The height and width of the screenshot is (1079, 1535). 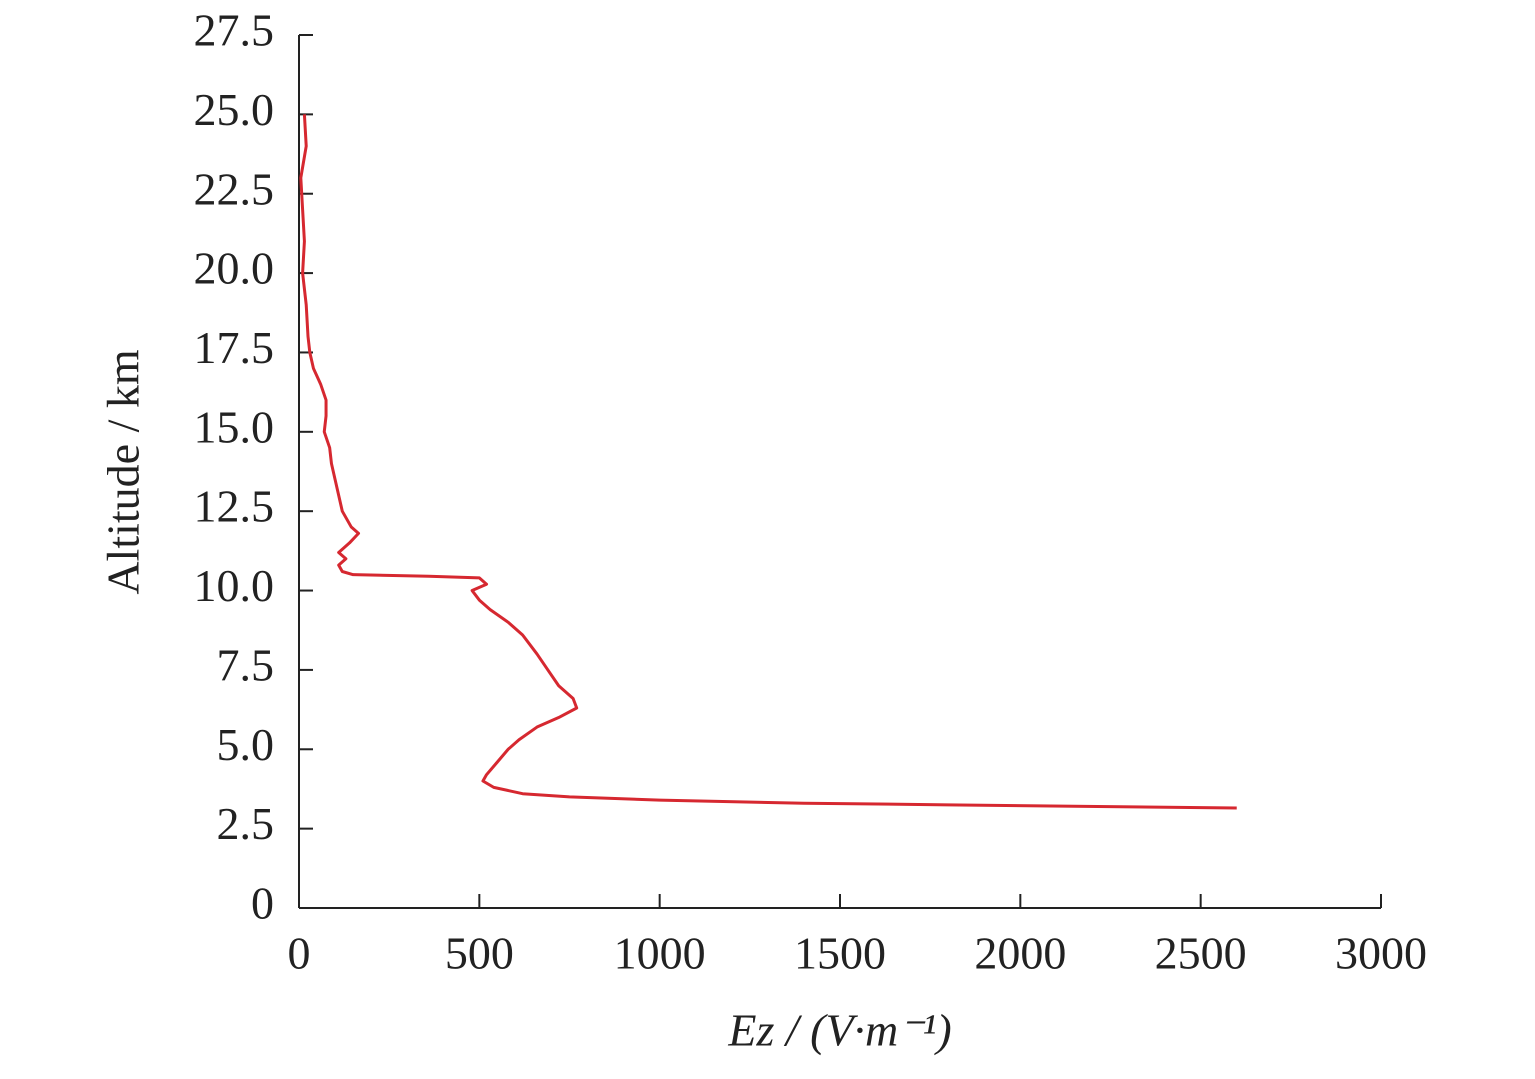 What do you see at coordinates (299, 953) in the screenshot?
I see `x-tick-label: 0` at bounding box center [299, 953].